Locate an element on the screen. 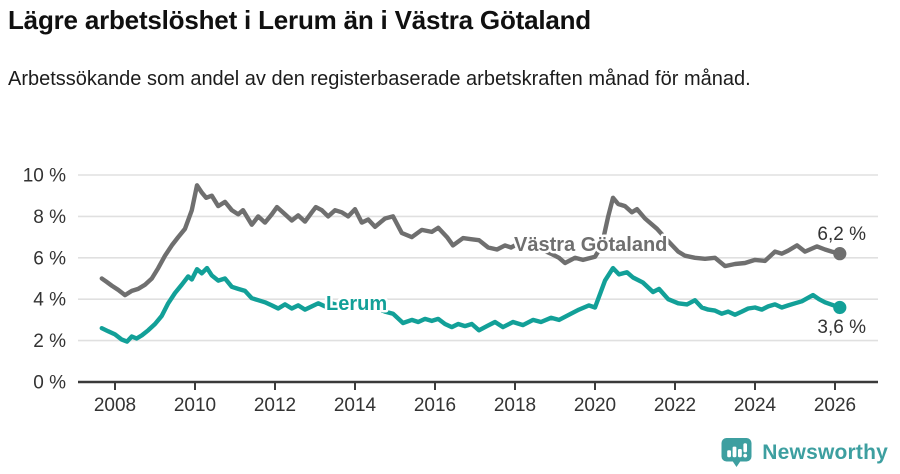  y-tick-label: 4 % is located at coordinates (49, 300).